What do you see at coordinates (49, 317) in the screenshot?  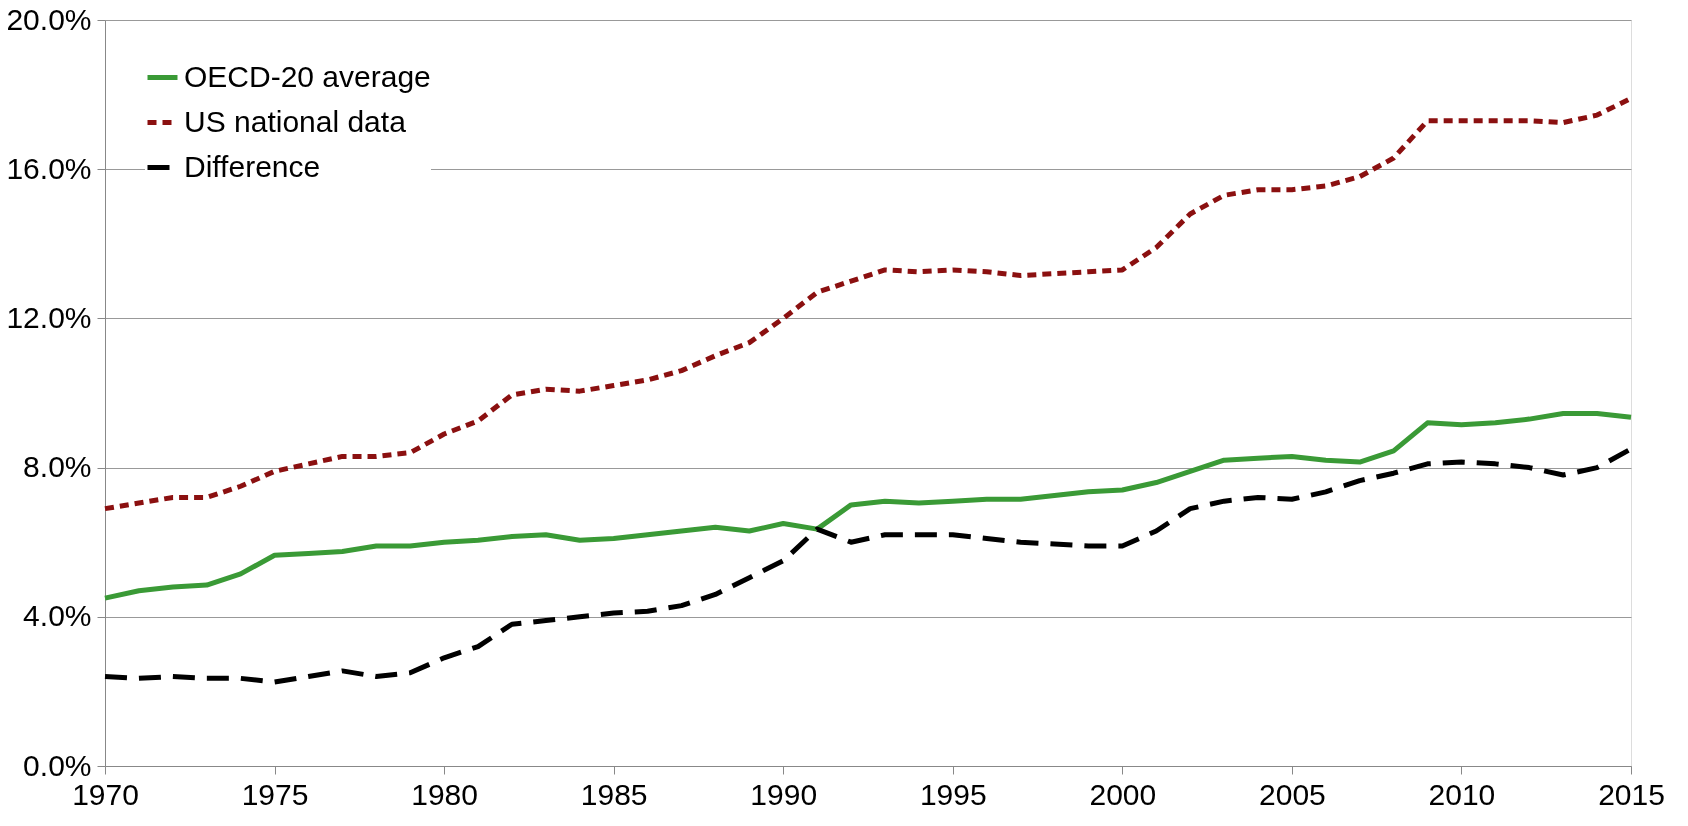 I see `y-tick-label: 12.0%` at bounding box center [49, 317].